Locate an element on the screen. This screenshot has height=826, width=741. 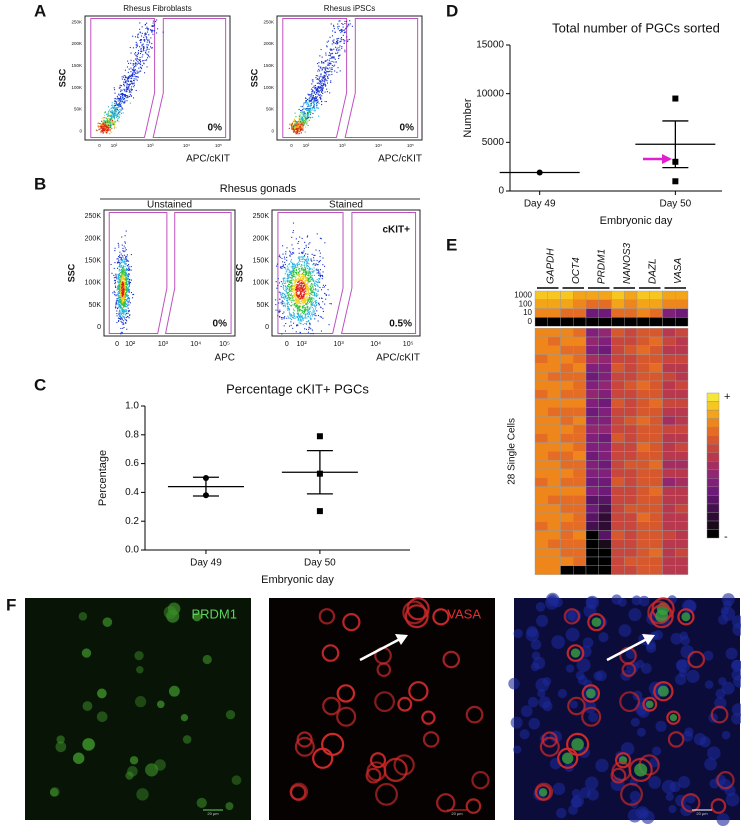
scale-swatch is located at coordinates (713, 517).